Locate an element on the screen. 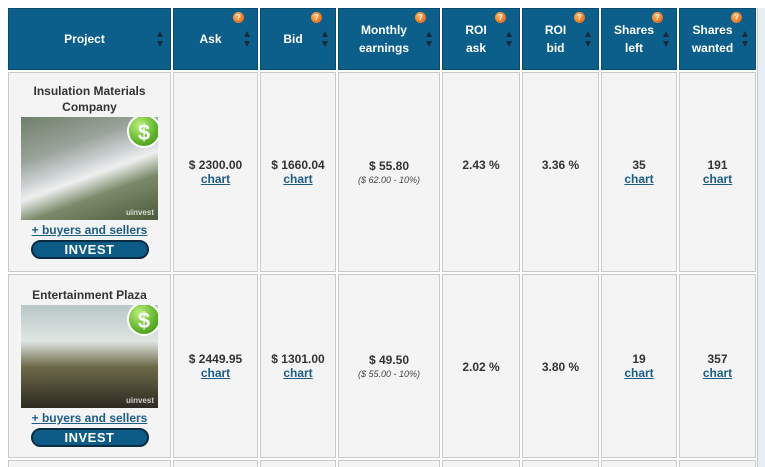 Image resolution: width=765 pixels, height=467 pixels. roi_ask-cell: 2.02 % is located at coordinates (481, 366).